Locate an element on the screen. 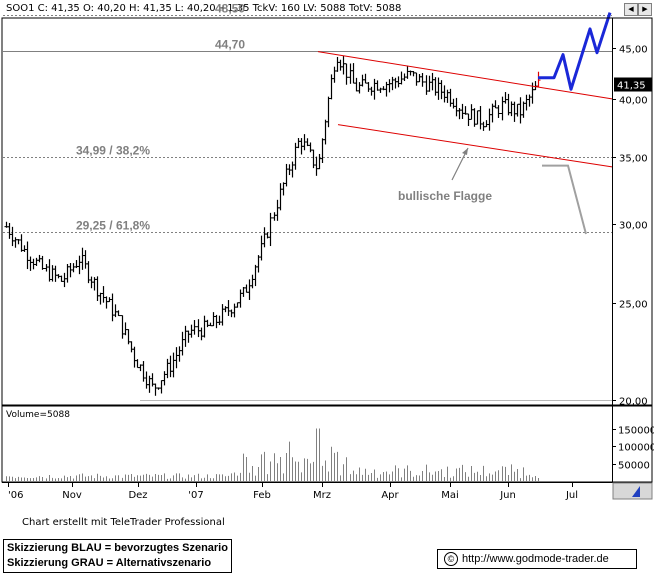 The image size is (654, 573). axis-corner-button is located at coordinates (632, 491).